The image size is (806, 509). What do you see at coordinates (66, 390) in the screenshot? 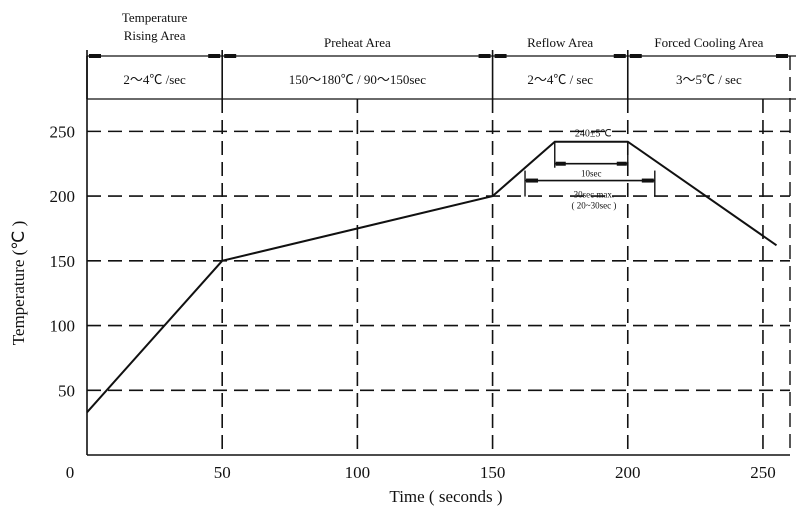
I see `y-tick-label: 50` at bounding box center [66, 390].